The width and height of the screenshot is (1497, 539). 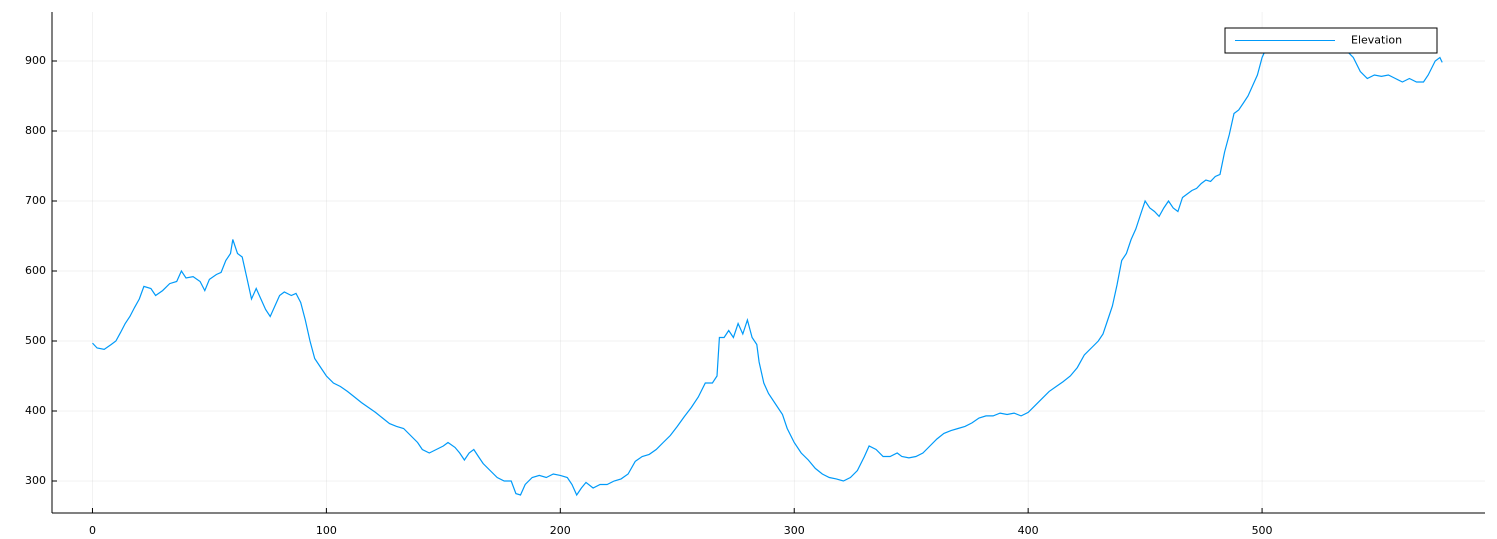 I want to click on y-tick-label: 800, so click(x=35, y=130).